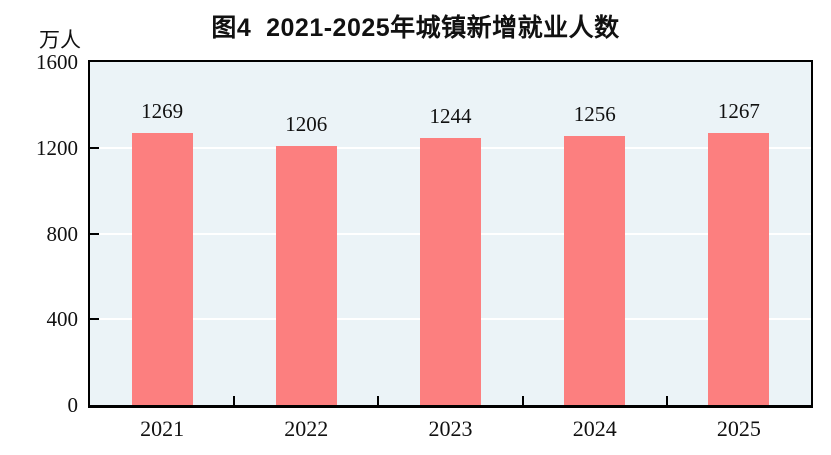 The height and width of the screenshot is (455, 831). I want to click on y-axis-tick-label: 1200, so click(57, 147).